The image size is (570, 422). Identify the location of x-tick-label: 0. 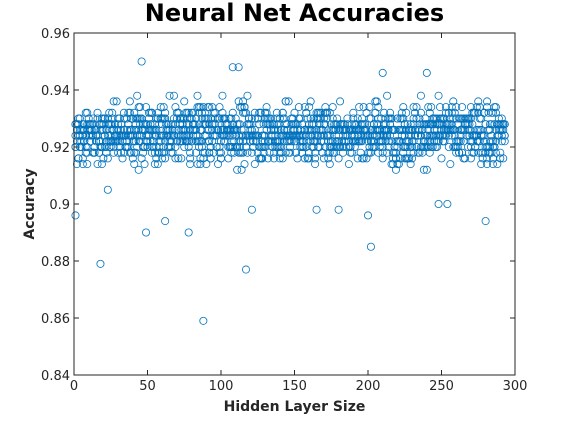
(74, 386).